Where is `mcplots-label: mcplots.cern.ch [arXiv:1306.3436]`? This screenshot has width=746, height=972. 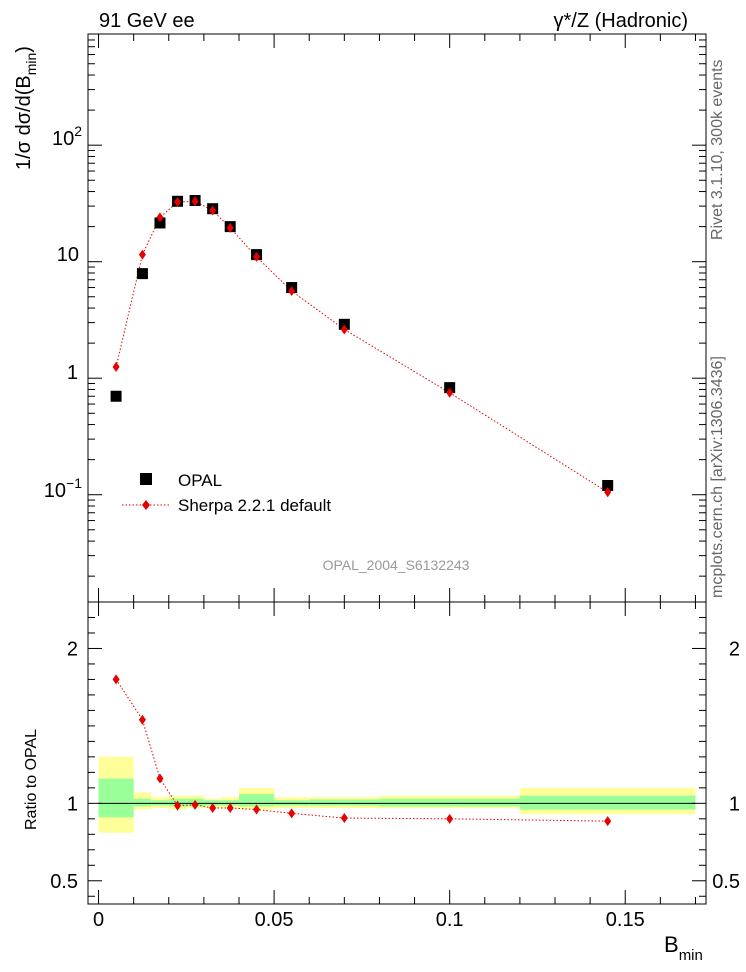 mcplots-label: mcplots.cern.ch [arXiv:1306.3436] is located at coordinates (717, 477).